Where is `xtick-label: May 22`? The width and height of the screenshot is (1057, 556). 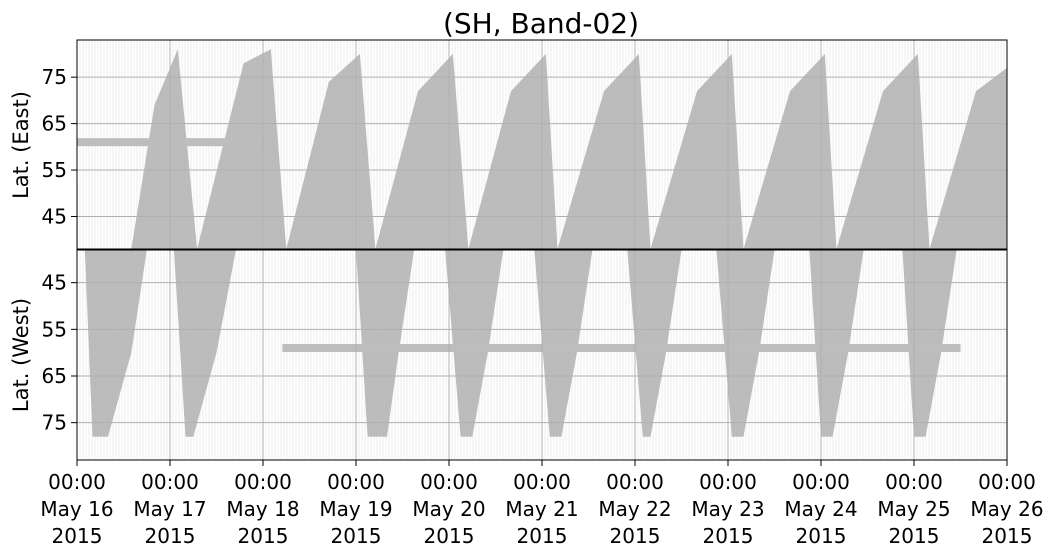
xtick-label: May 22 is located at coordinates (634, 509).